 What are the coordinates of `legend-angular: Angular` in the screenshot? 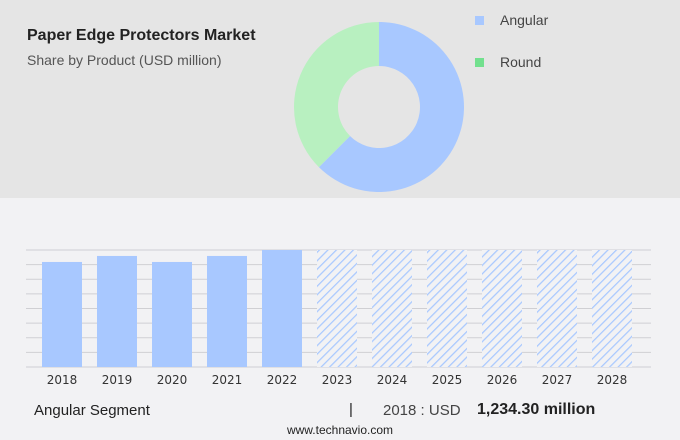 It's located at (524, 20).